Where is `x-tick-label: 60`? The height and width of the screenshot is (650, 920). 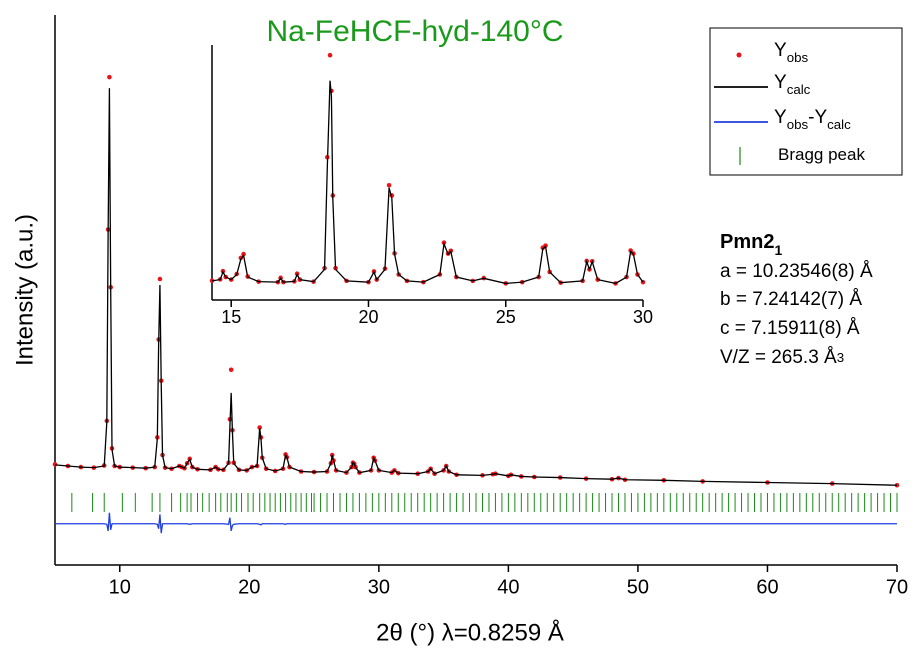
x-tick-label: 60 is located at coordinates (767, 587).